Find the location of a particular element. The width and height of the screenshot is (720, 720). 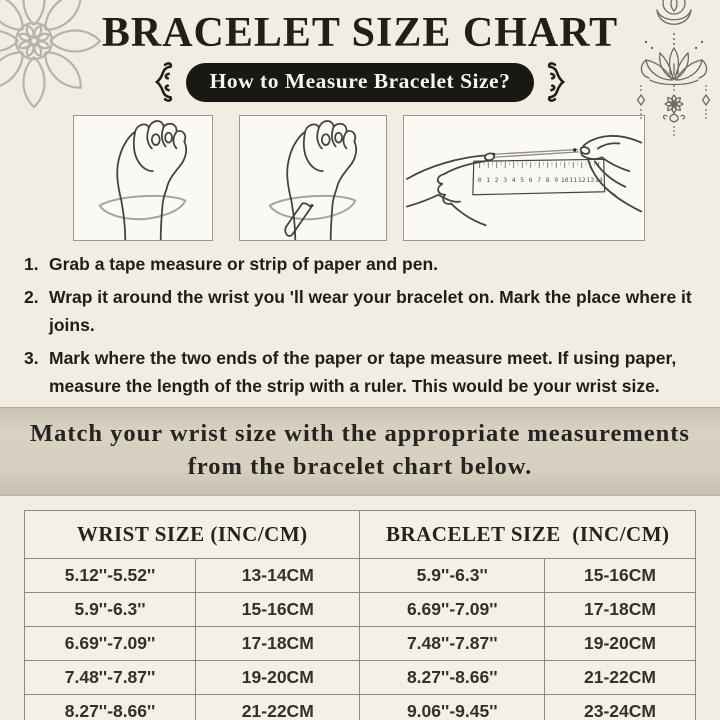

svg-text: 12 is located at coordinates (582, 180).